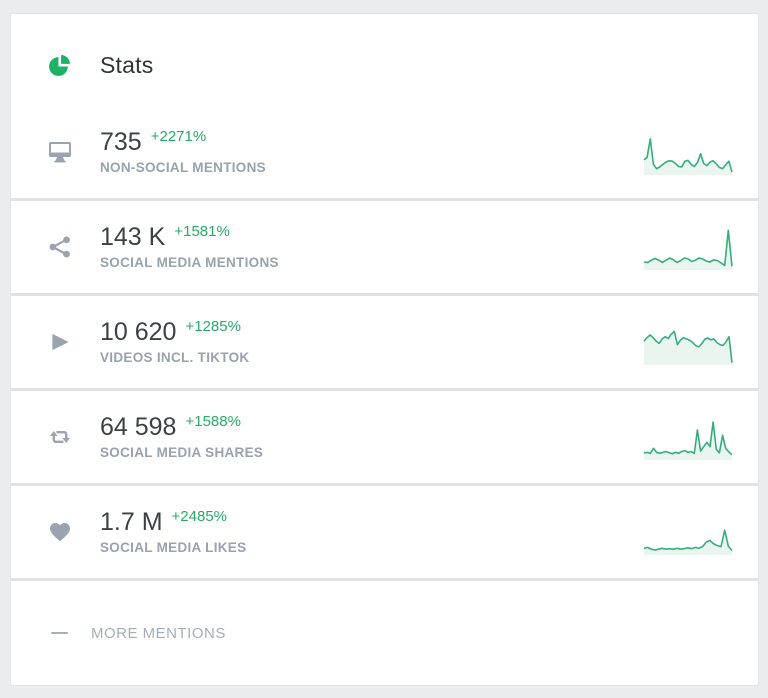 The height and width of the screenshot is (698, 768). Describe the element at coordinates (158, 633) in the screenshot. I see `more-mentions-label: MORE MENTIONS` at that location.